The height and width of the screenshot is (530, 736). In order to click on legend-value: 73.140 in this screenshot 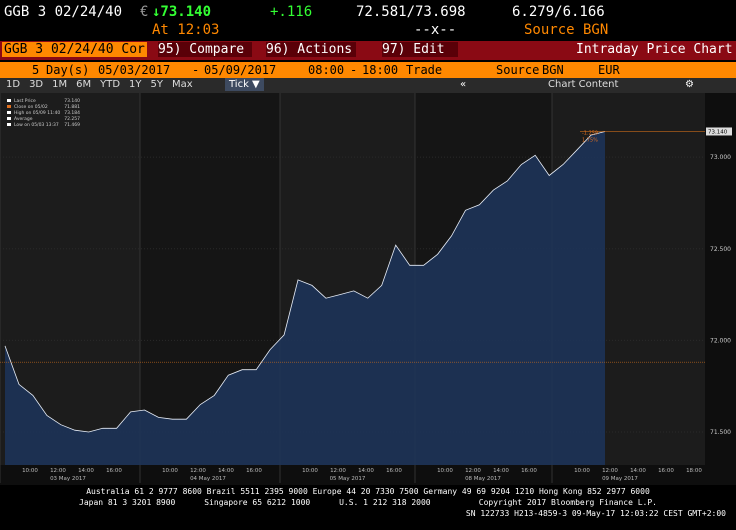, I will do `click(72, 101)`.